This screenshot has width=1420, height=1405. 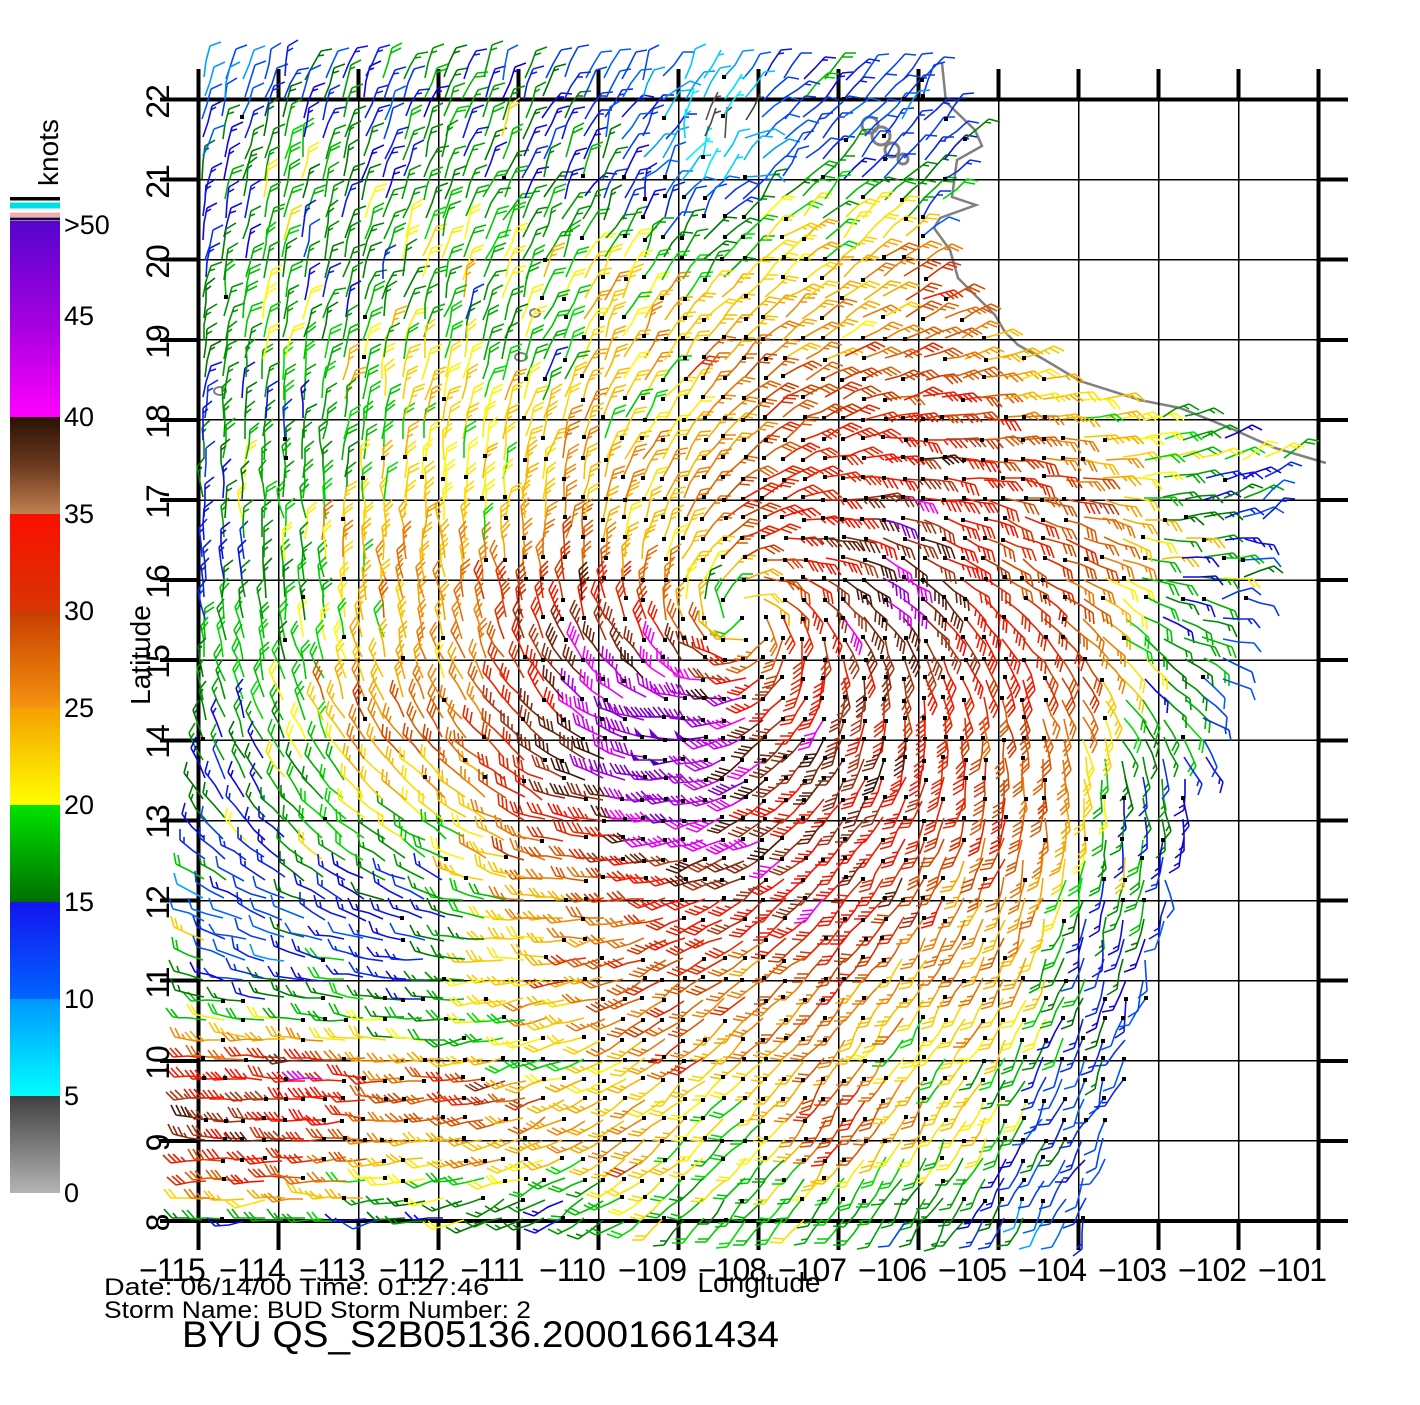 I want to click on svg-text: −107, so click(x=812, y=1270).